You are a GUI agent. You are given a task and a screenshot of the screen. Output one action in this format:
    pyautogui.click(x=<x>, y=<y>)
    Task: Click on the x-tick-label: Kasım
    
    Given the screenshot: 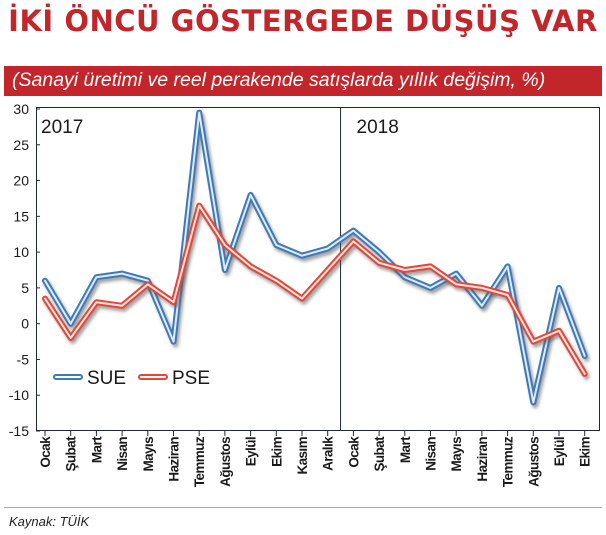 What is the action you would take?
    pyautogui.click(x=302, y=455)
    